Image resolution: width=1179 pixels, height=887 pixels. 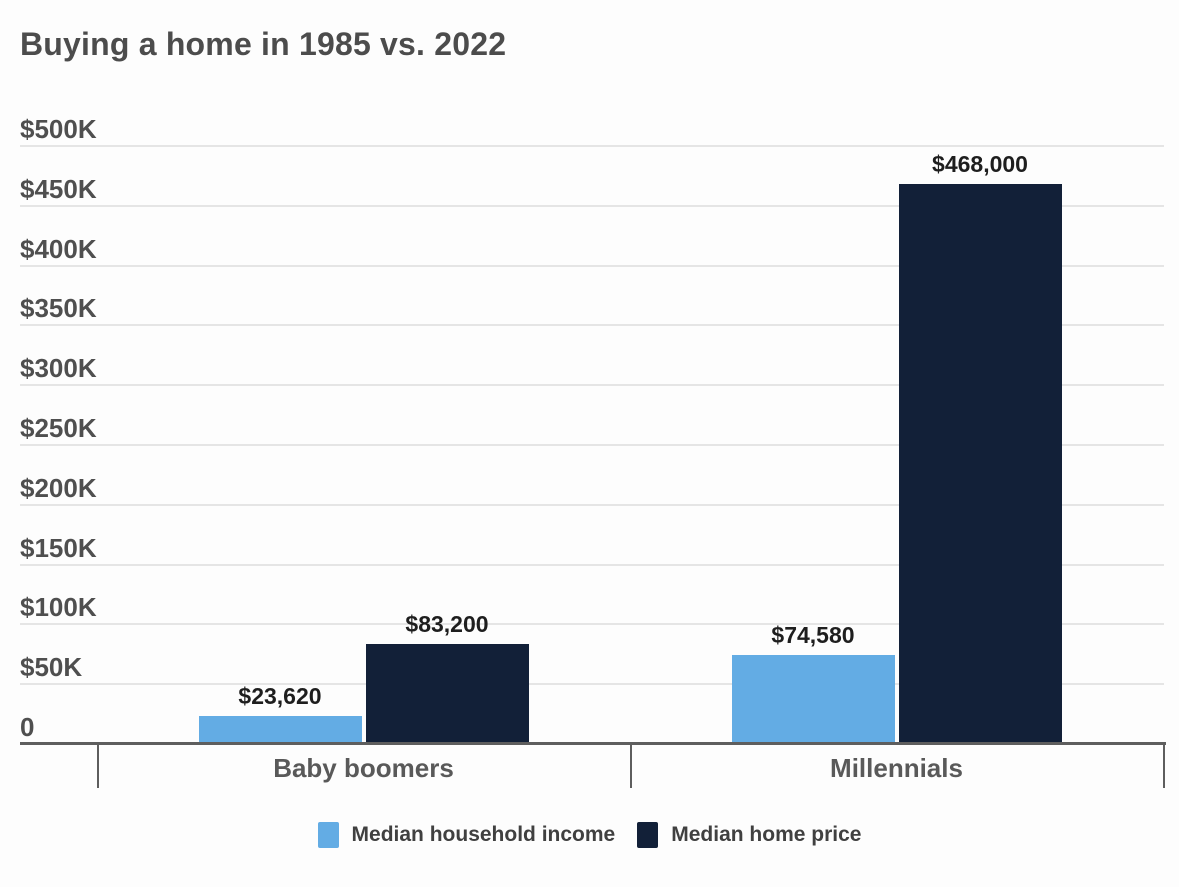 I want to click on x-axis-category-label: Millennials, so click(x=896, y=768).